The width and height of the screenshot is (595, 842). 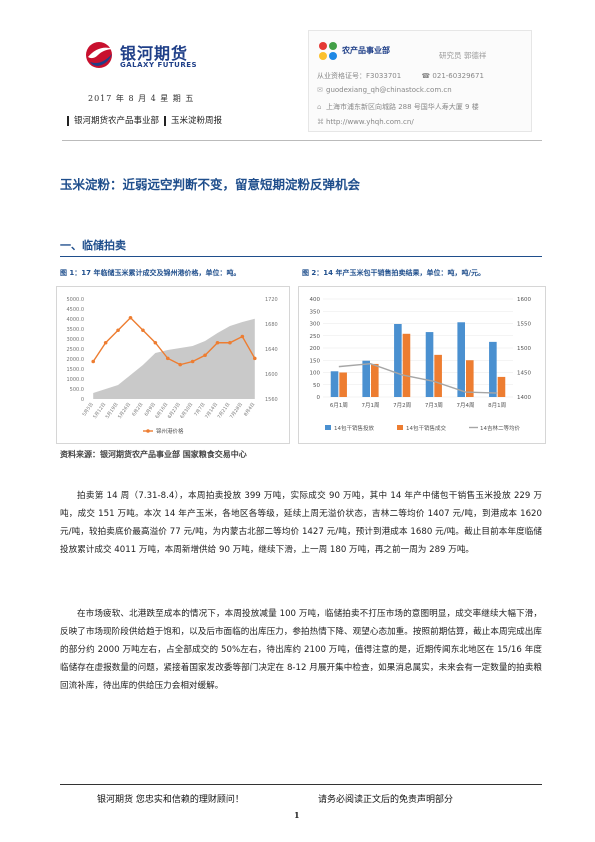 I want to click on chart2-yleft-tick: 0, so click(x=319, y=398).